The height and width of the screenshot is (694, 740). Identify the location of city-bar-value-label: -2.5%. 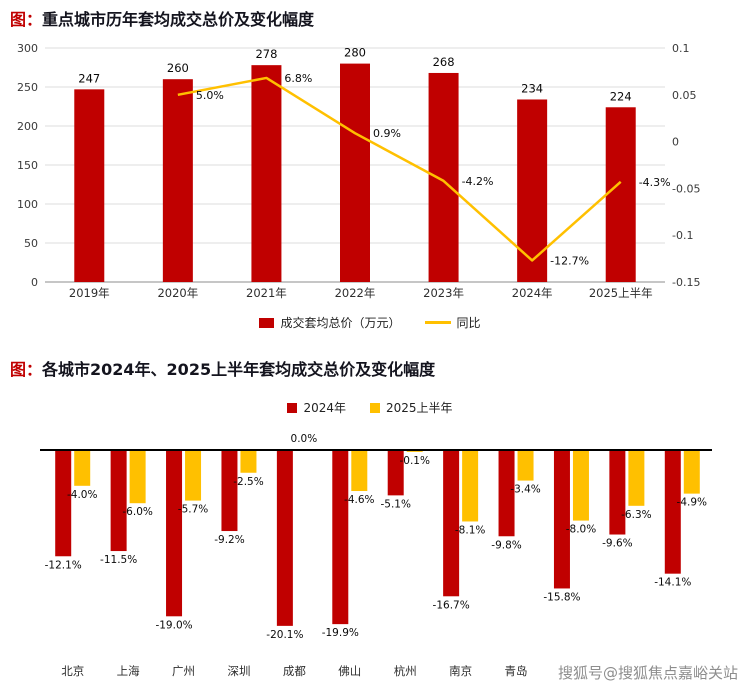
(248, 482).